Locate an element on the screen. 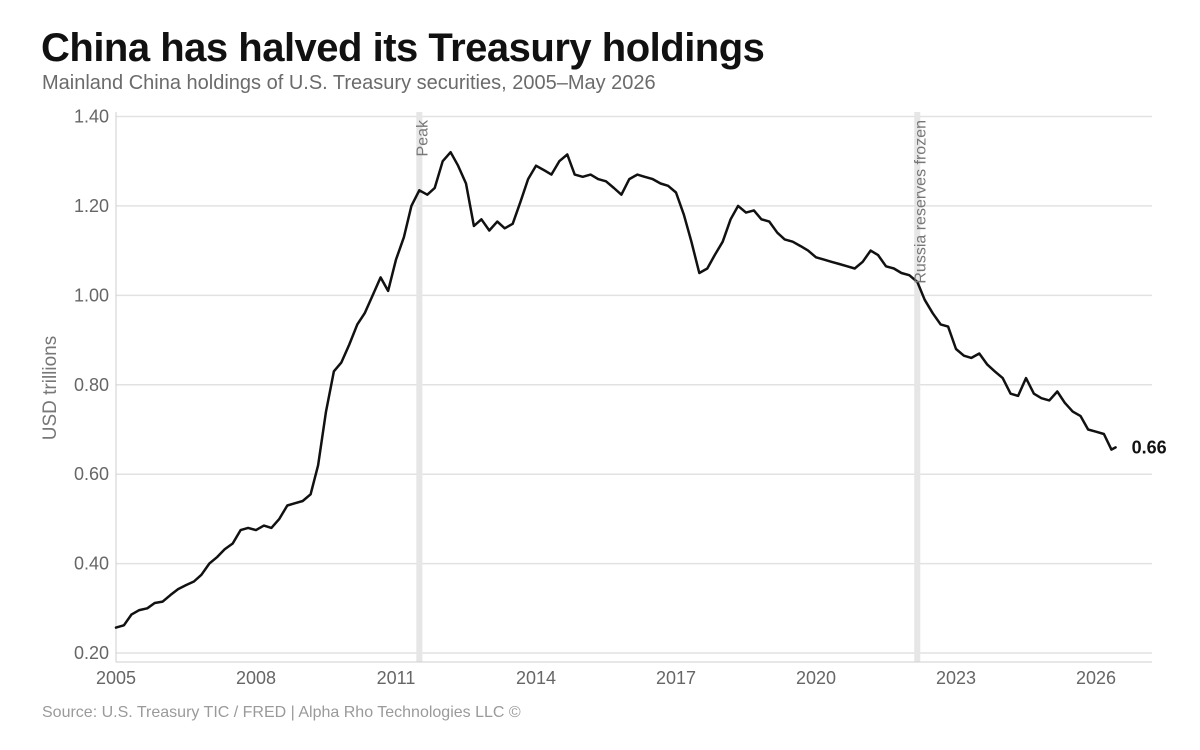  y-tick-label: 0.40 is located at coordinates (91, 564).